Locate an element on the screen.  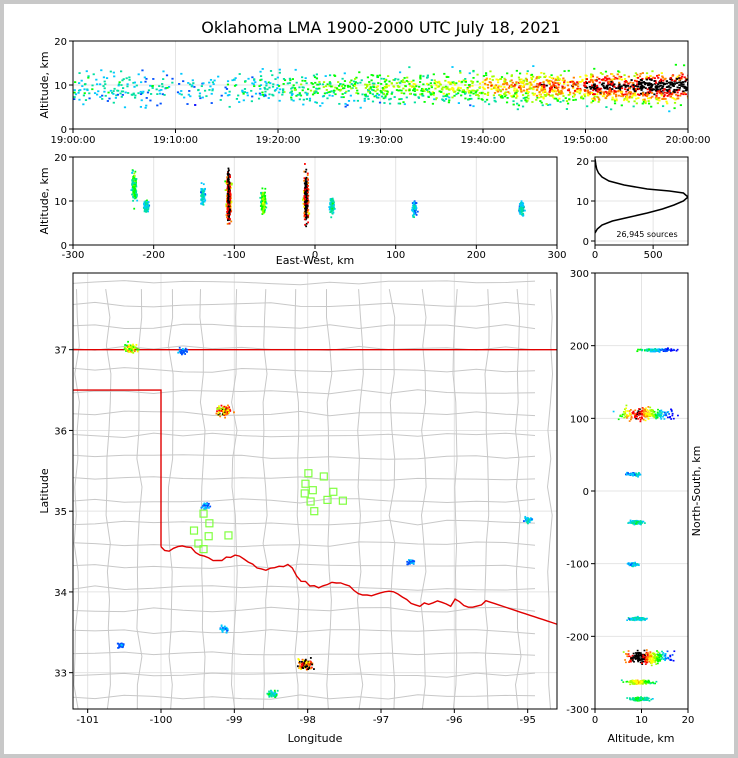
map-tick-label: -100 is located at coordinates (161, 720).